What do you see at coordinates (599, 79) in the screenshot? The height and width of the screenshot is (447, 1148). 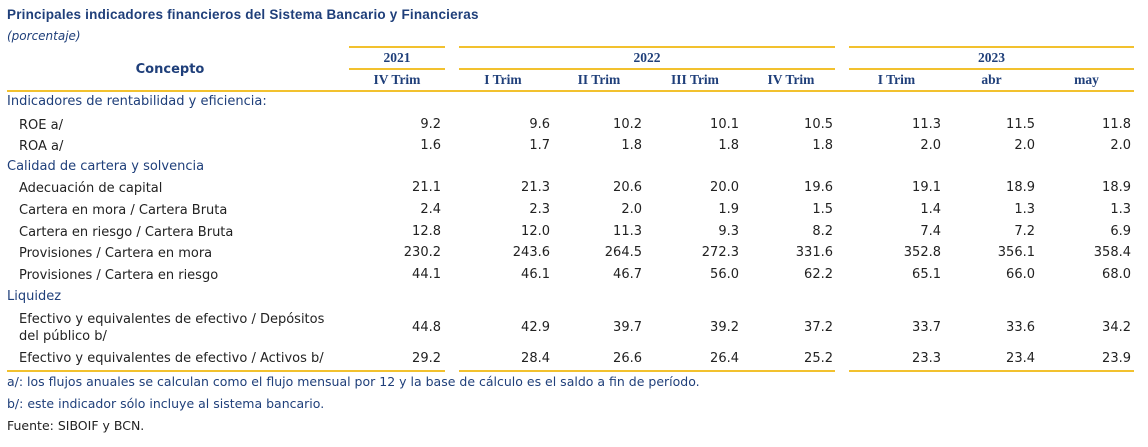 I see `period-2022-iitrim: II Trim` at bounding box center [599, 79].